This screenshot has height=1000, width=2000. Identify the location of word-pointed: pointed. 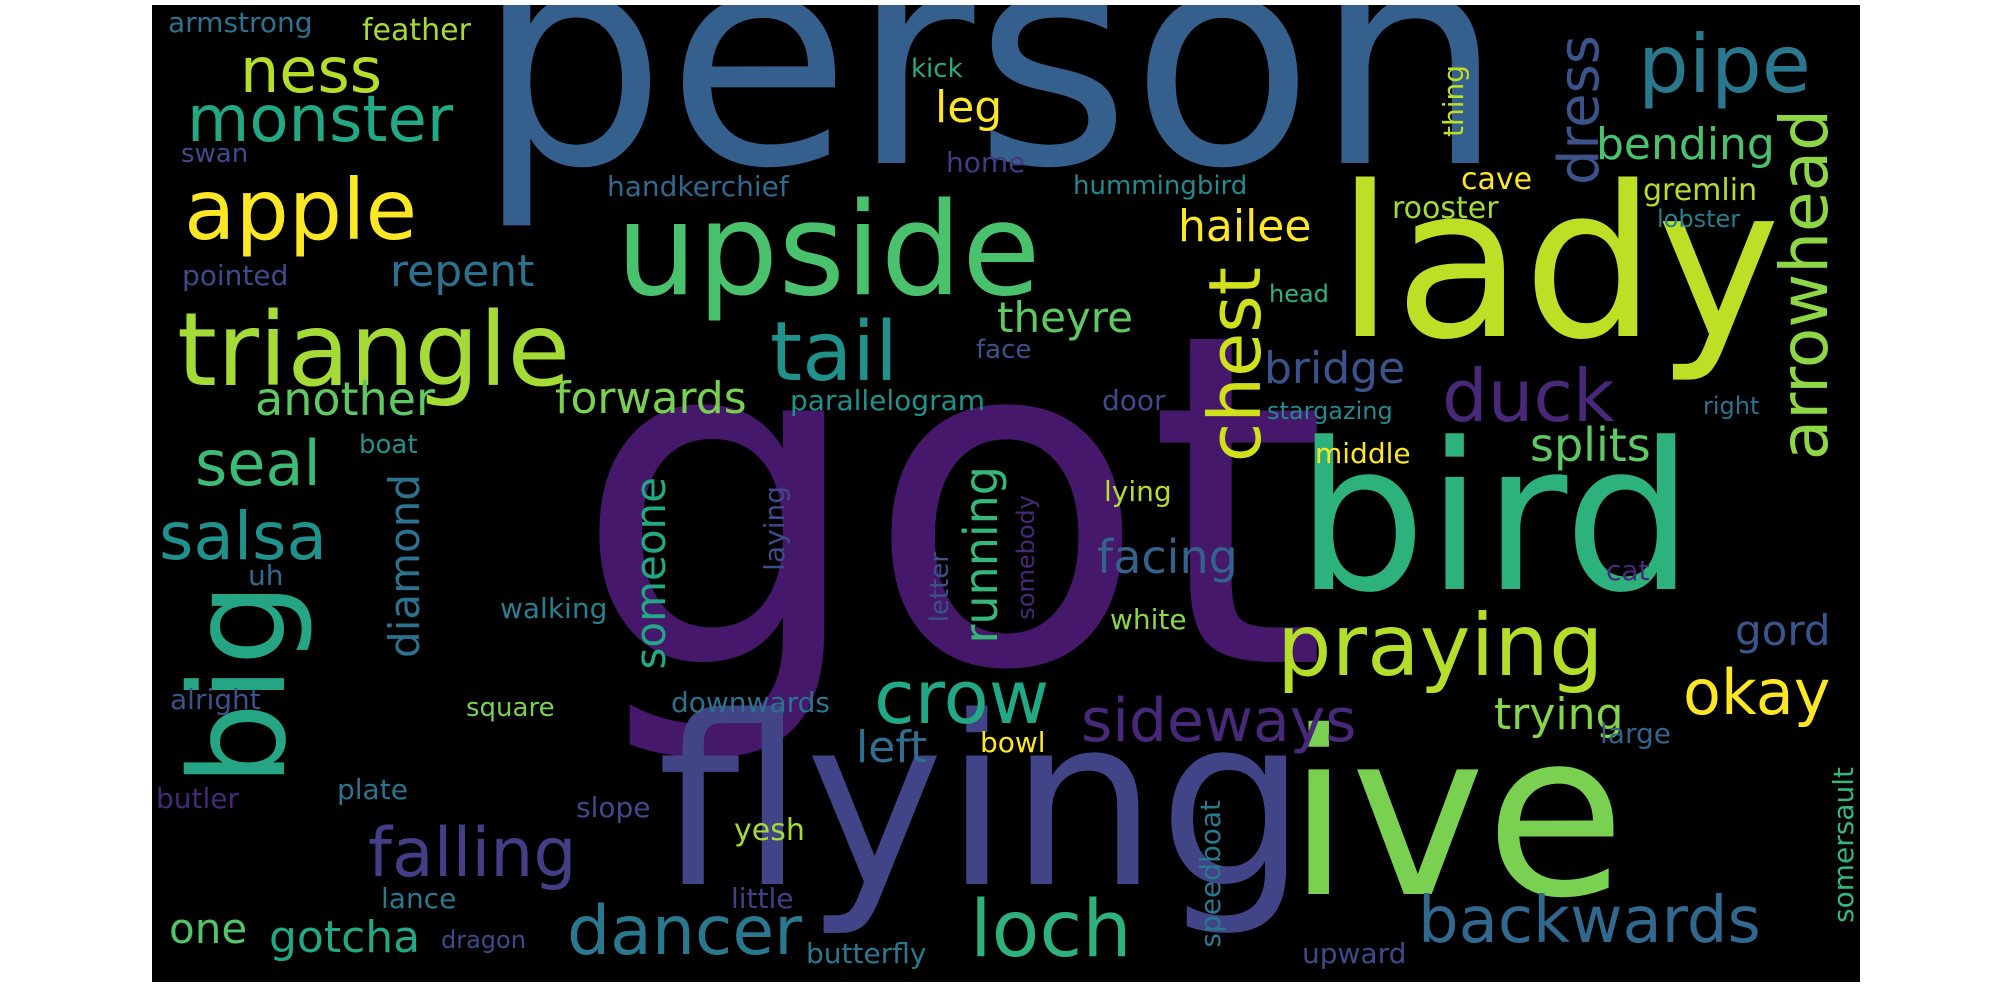
(235, 275).